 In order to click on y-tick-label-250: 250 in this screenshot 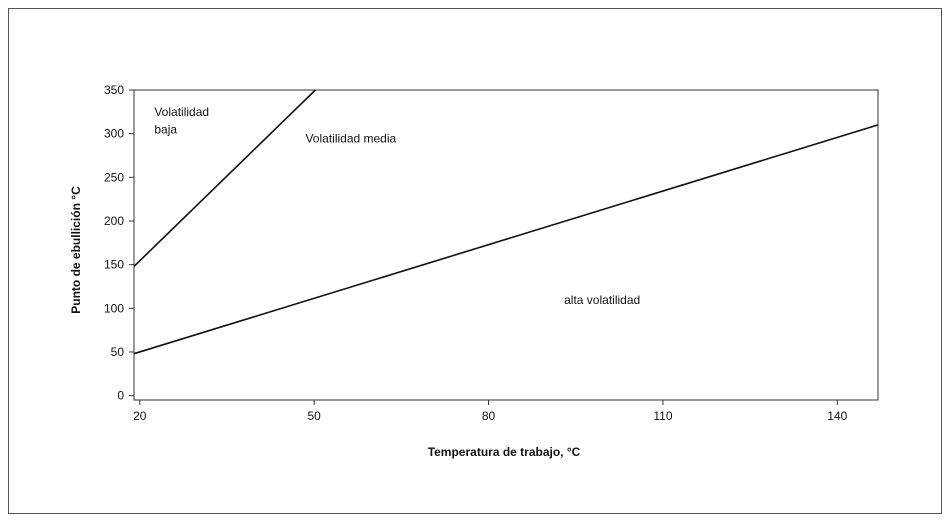, I will do `click(114, 177)`.